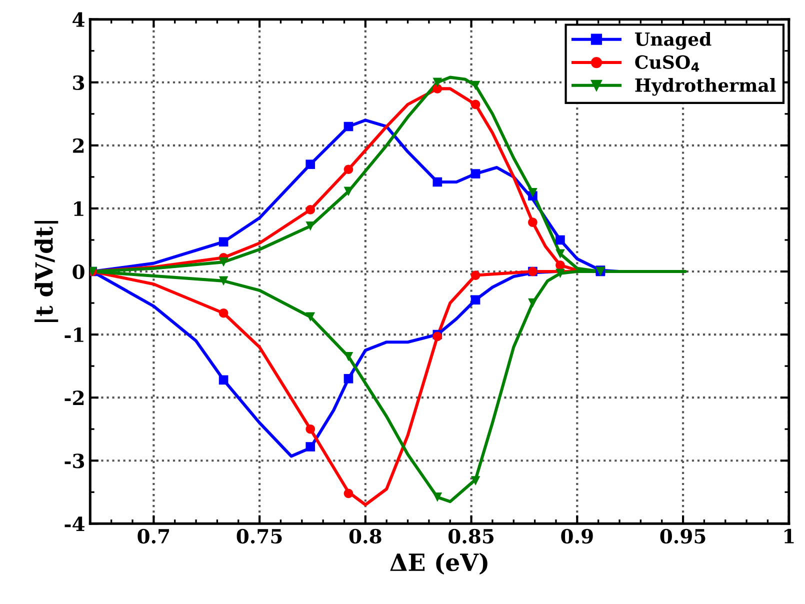 Image resolution: width=805 pixels, height=604 pixels. I want to click on x-tick-label: 0.9, so click(577, 536).